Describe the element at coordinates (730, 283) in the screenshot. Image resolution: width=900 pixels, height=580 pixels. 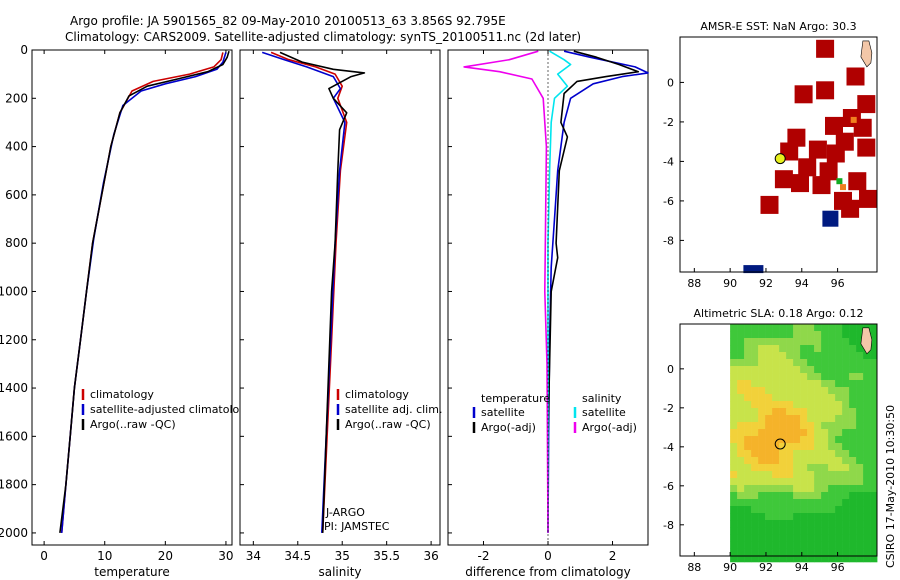
I see `x-tick-label: 90` at that location.